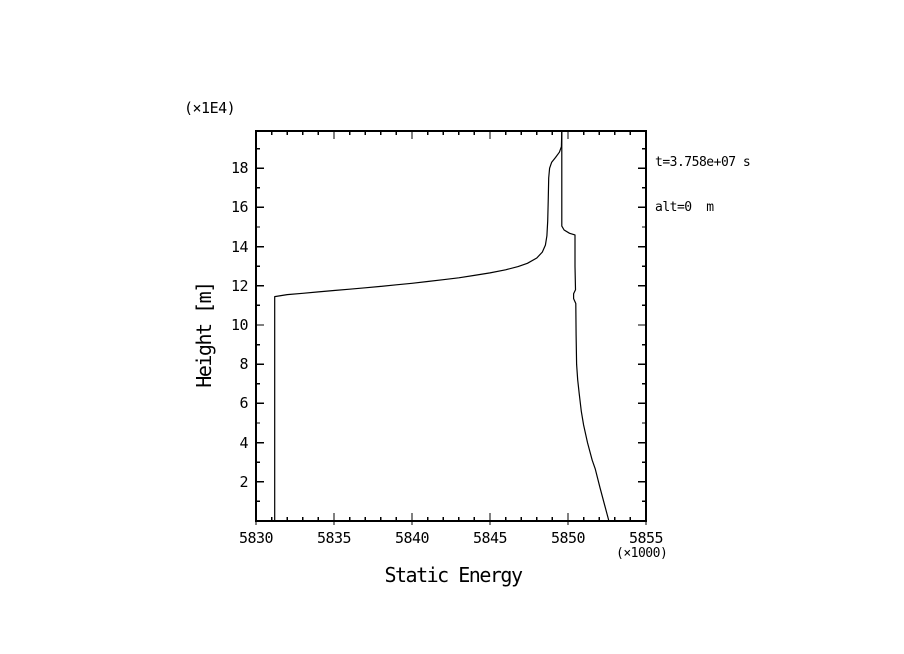  Describe the element at coordinates (243, 364) in the screenshot. I see `y-tick-label: 8` at that location.